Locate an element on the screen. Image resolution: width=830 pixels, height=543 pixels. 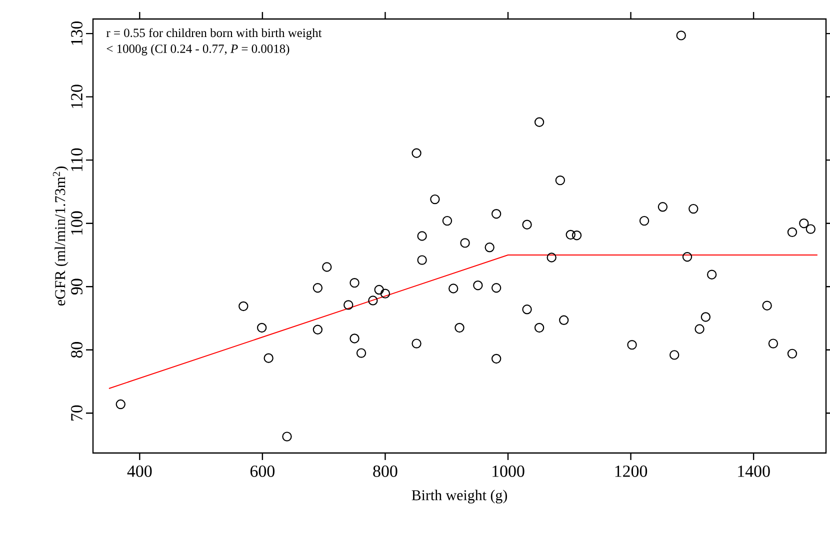
y-tick-label: 120 is located at coordinates (76, 96).